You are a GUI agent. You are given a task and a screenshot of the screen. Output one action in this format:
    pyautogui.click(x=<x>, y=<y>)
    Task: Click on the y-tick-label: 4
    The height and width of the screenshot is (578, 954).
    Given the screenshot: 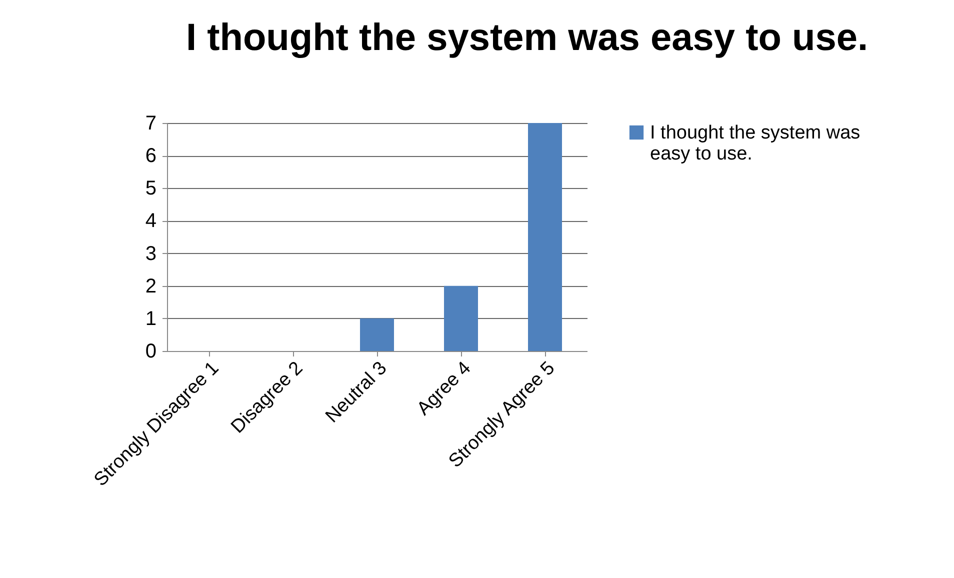 What is the action you would take?
    pyautogui.click(x=150, y=221)
    